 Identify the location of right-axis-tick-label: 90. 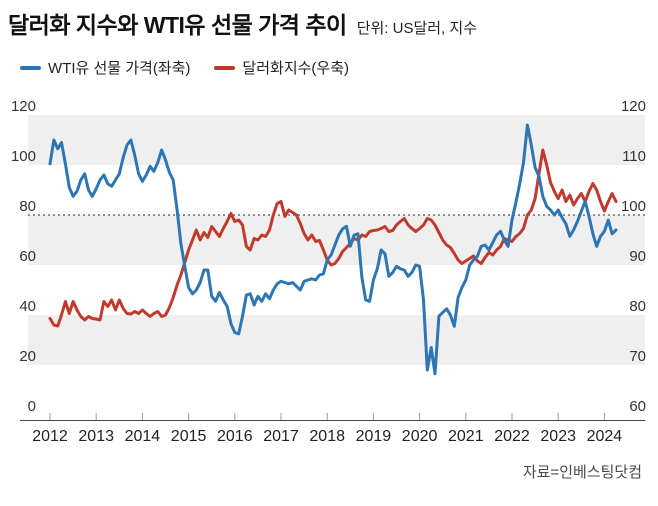
(637, 256).